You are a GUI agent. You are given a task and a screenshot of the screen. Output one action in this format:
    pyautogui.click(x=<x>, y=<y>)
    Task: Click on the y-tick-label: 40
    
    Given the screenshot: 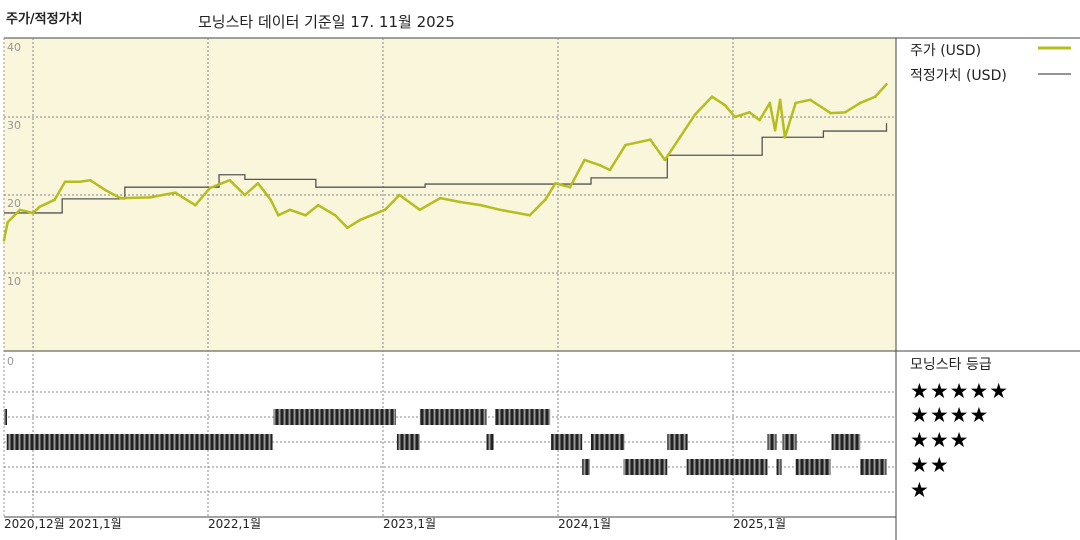 What is the action you would take?
    pyautogui.click(x=14, y=47)
    